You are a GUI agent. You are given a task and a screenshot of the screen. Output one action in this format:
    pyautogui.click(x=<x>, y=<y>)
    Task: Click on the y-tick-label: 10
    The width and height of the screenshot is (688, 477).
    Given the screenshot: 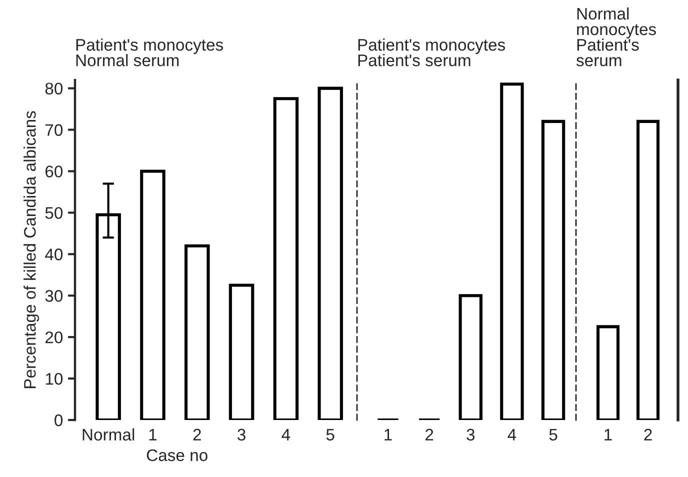 What is the action you would take?
    pyautogui.click(x=54, y=378)
    